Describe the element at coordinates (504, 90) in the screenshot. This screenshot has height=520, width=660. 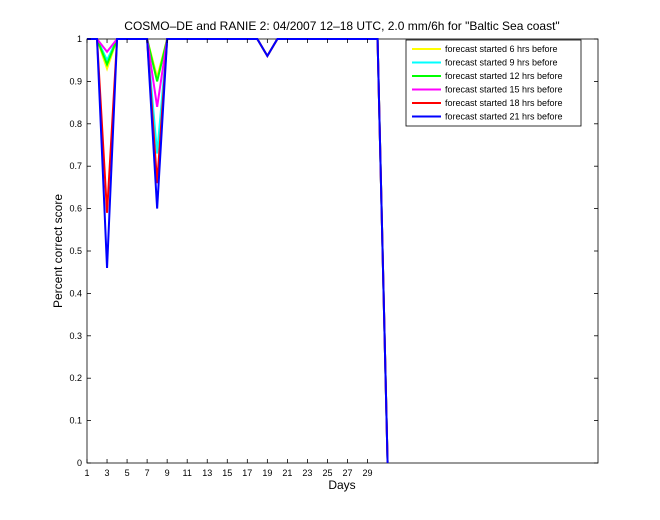
I see `legend-label-4: forecast started 15 hrs before` at that location.